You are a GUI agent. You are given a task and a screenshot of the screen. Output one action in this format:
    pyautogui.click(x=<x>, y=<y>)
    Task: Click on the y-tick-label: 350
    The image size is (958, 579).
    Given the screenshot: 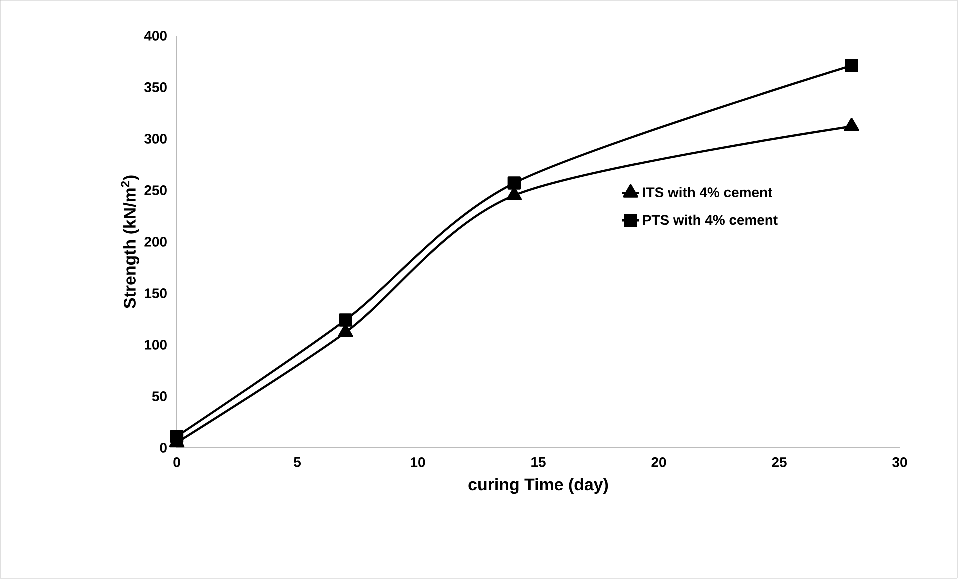 What is the action you would take?
    pyautogui.click(x=155, y=87)
    